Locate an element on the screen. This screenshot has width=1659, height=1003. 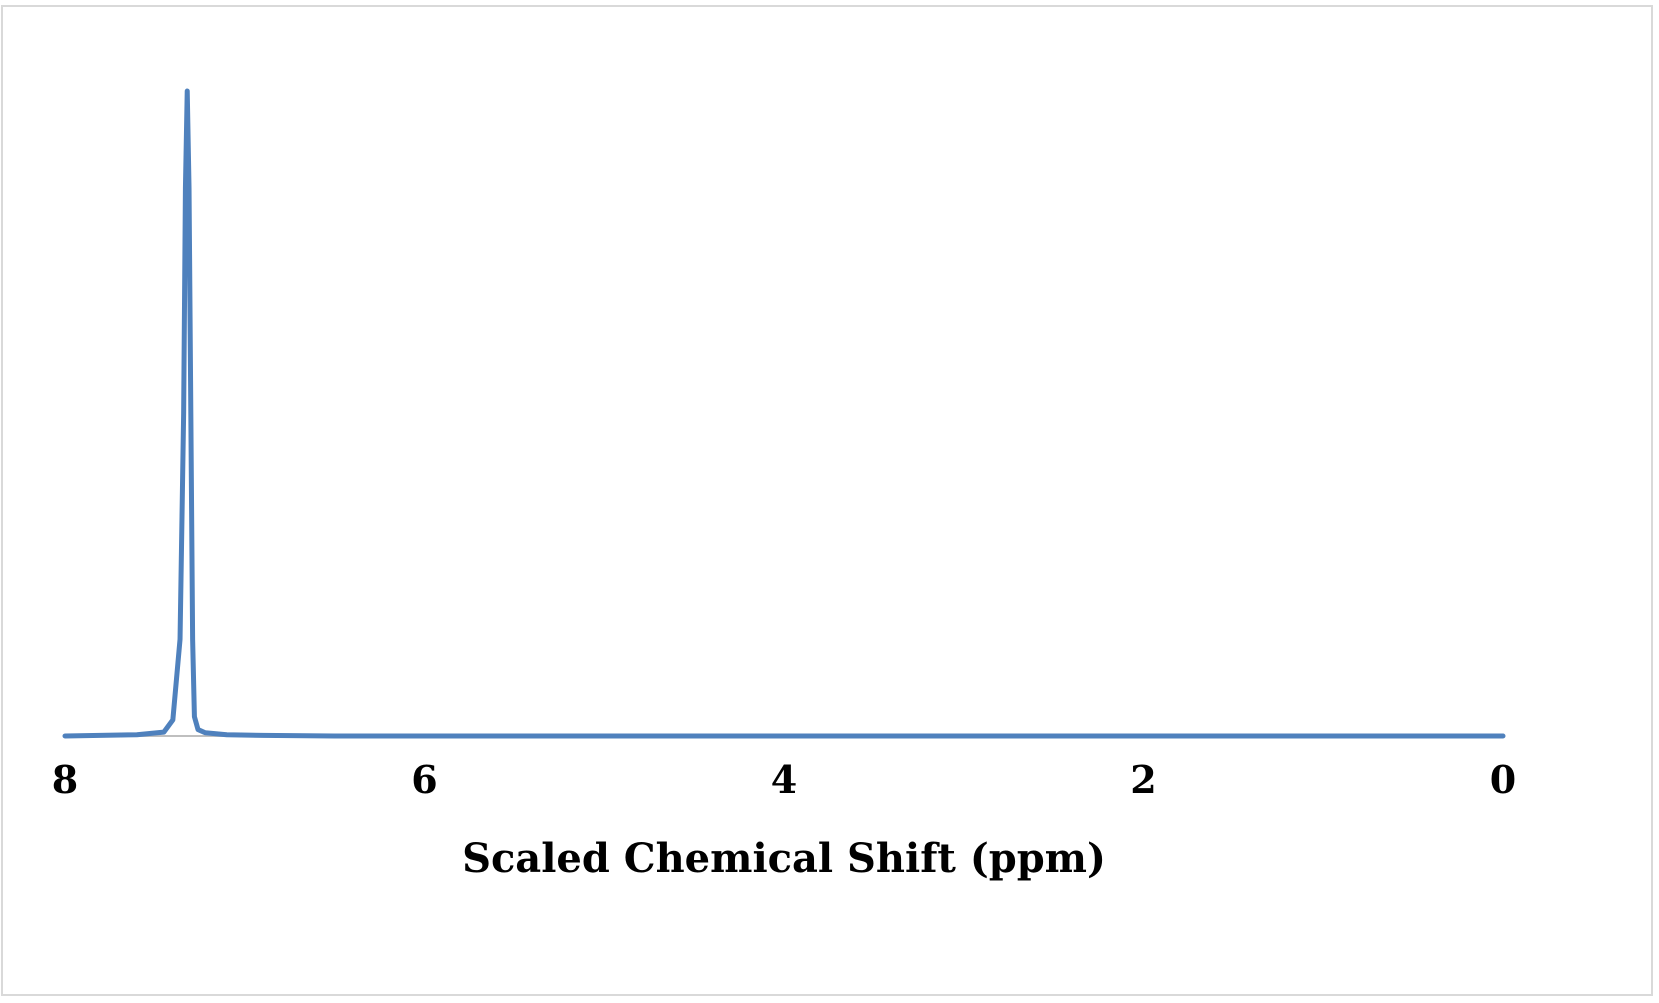
x-tick-labels: 8 6 4 2 0 is located at coordinates (784, 779).